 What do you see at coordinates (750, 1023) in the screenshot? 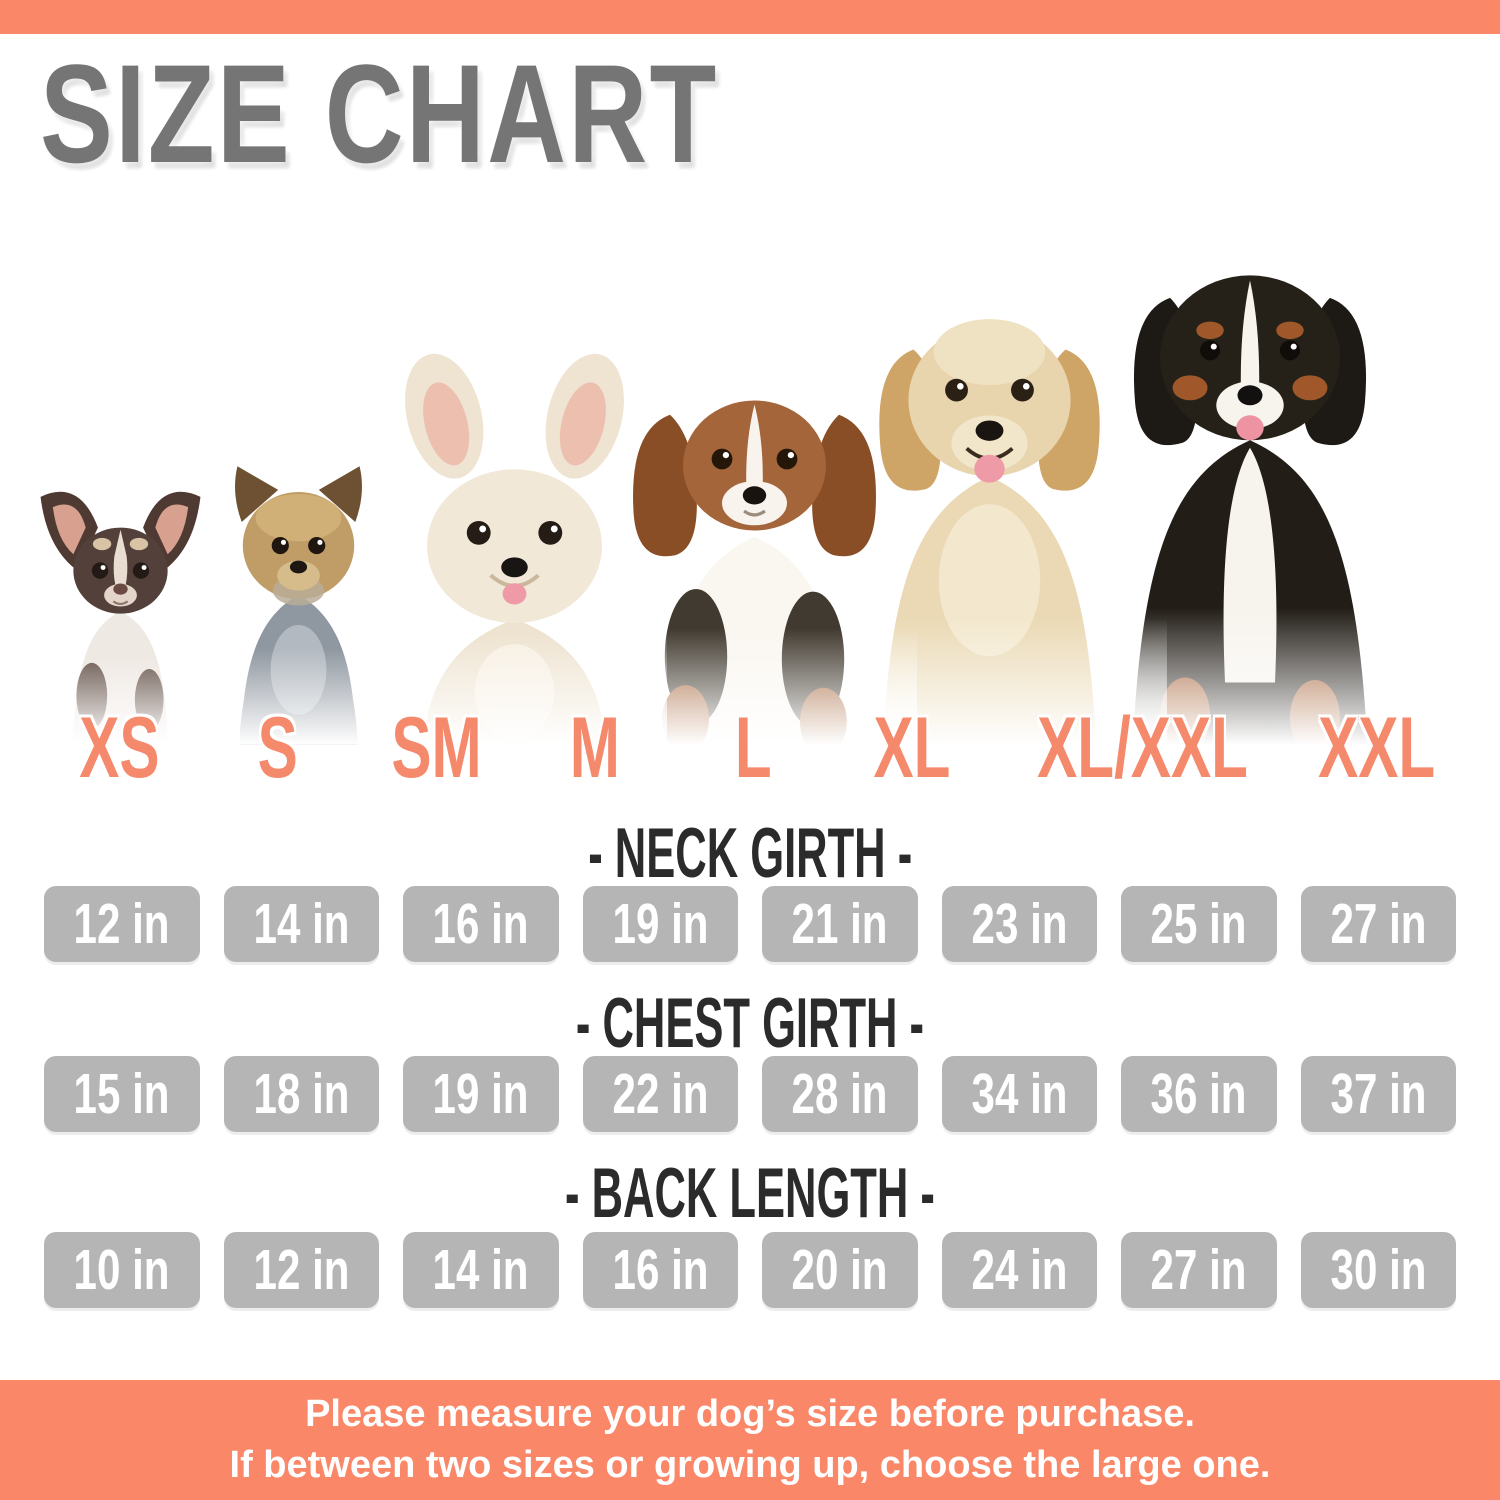
I see `chest-girth-heading: - CHEST GIRTH -` at bounding box center [750, 1023].